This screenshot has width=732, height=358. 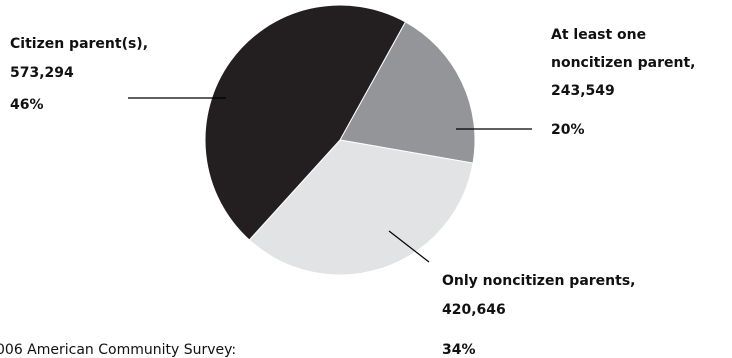 What do you see at coordinates (42, 73) in the screenshot?
I see `slice-label-citizen-line-2: 573,294` at bounding box center [42, 73].